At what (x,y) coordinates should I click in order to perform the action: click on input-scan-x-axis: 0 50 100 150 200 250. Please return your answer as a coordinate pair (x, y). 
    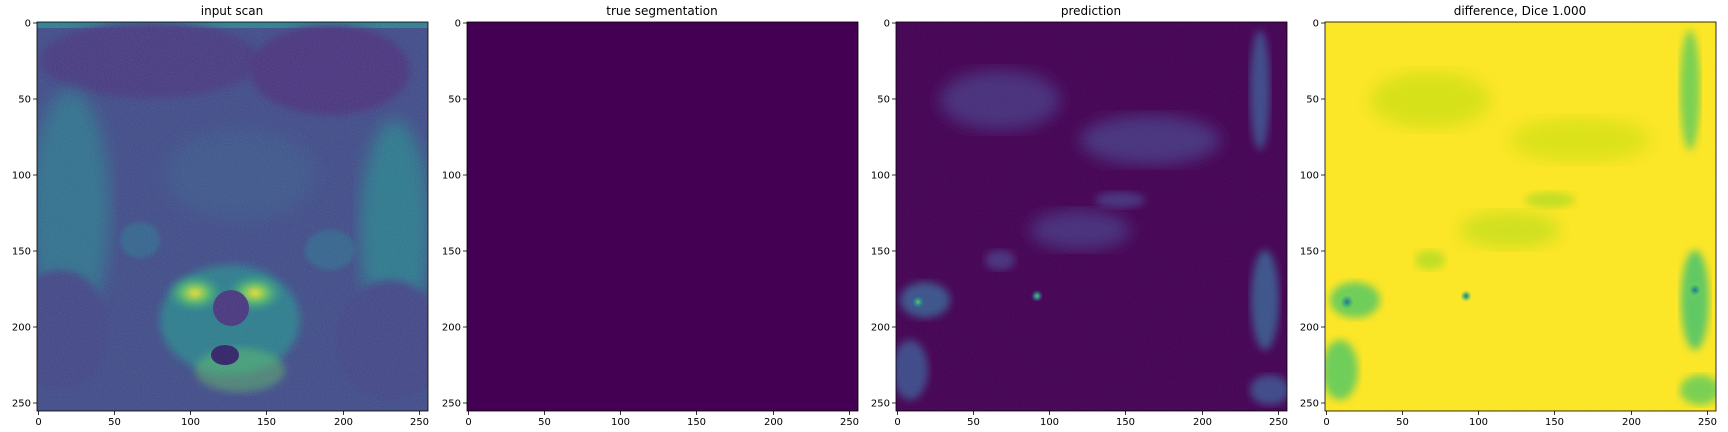
    Looking at the image, I should click on (232, 419).